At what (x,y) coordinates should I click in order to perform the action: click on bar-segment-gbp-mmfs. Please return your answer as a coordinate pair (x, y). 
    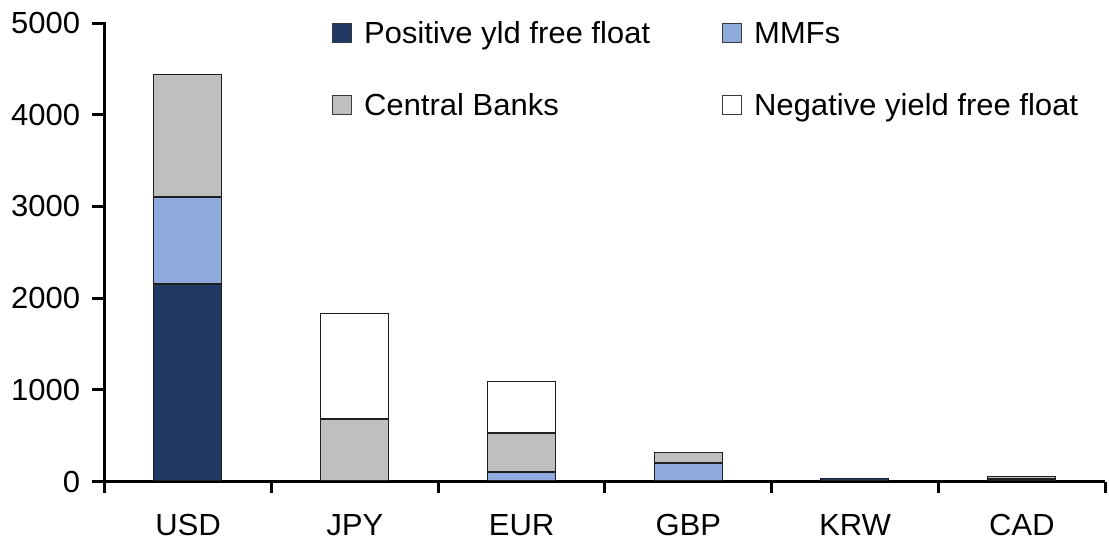
    Looking at the image, I should click on (688, 472).